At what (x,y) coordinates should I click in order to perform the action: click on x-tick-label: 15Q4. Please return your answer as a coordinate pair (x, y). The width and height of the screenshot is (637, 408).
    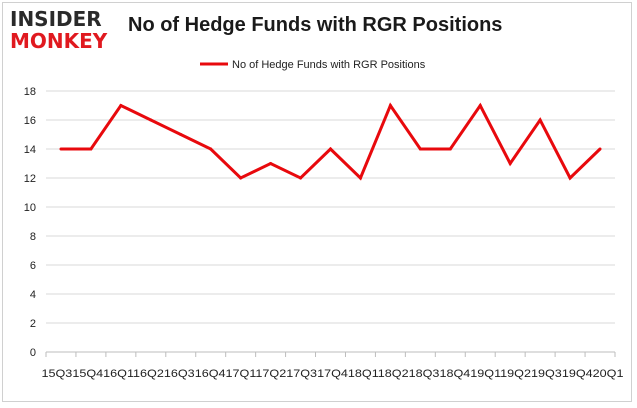
    Looking at the image, I should click on (87, 374).